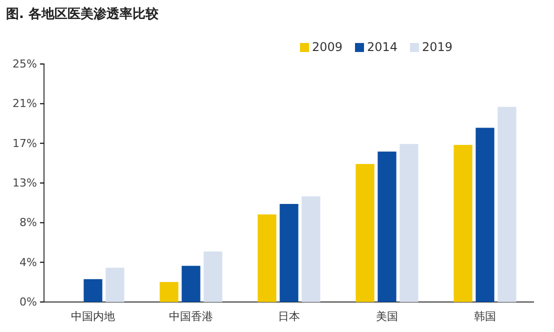 The width and height of the screenshot is (554, 332). I want to click on x-tick-label: 中国香港, so click(191, 316).